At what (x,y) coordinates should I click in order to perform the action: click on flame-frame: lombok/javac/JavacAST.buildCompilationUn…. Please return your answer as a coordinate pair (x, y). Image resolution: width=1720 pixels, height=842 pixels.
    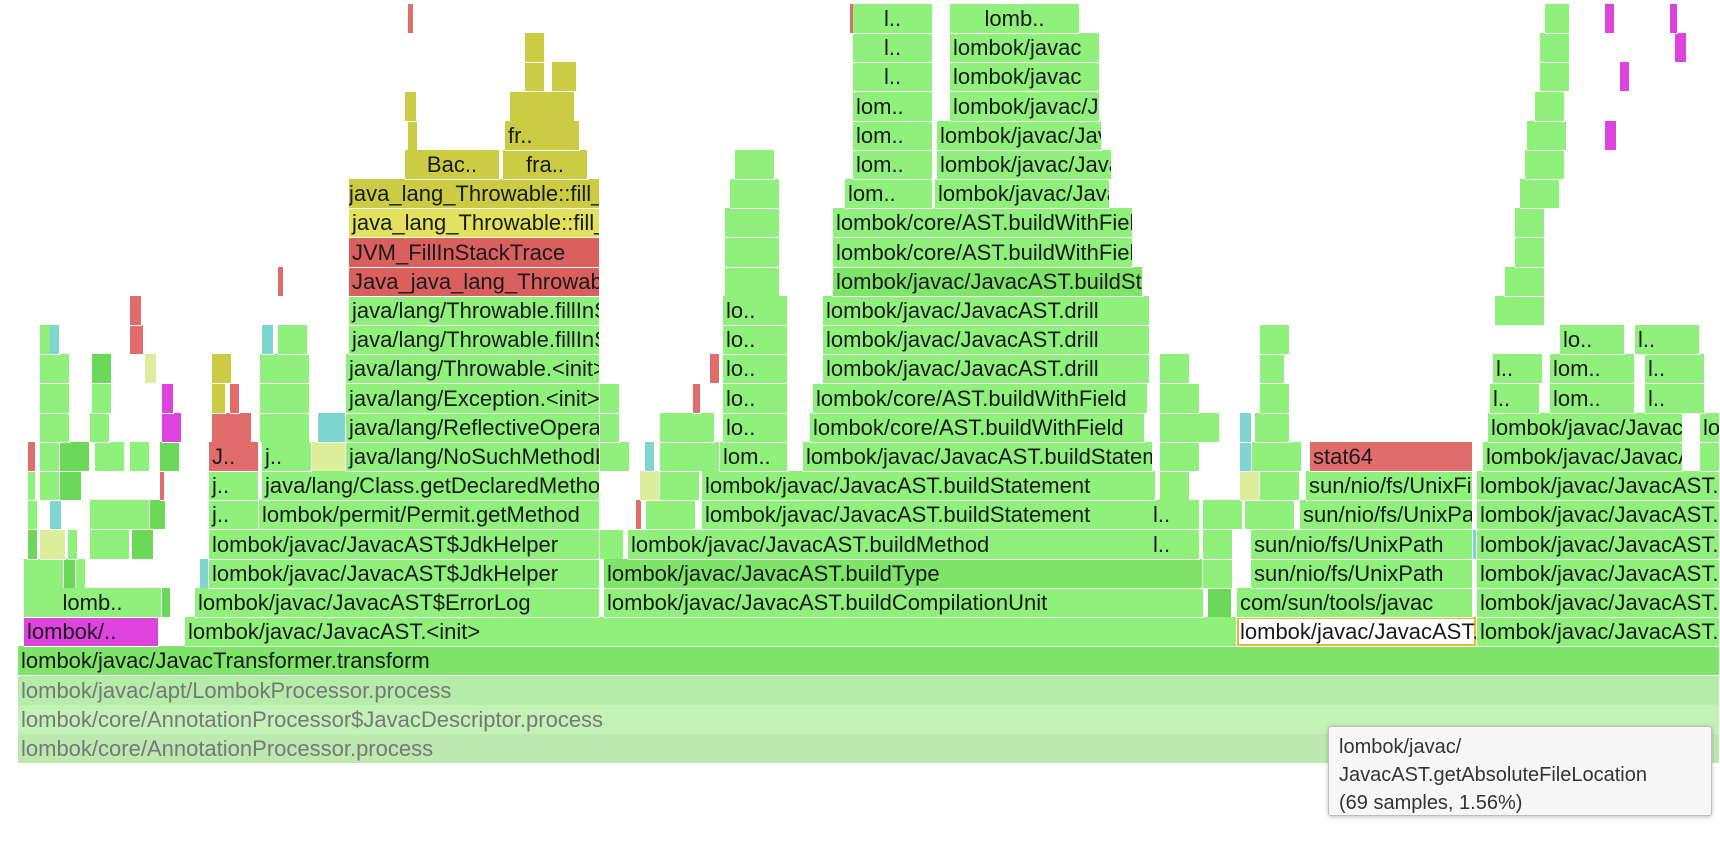
    Looking at the image, I should click on (904, 603).